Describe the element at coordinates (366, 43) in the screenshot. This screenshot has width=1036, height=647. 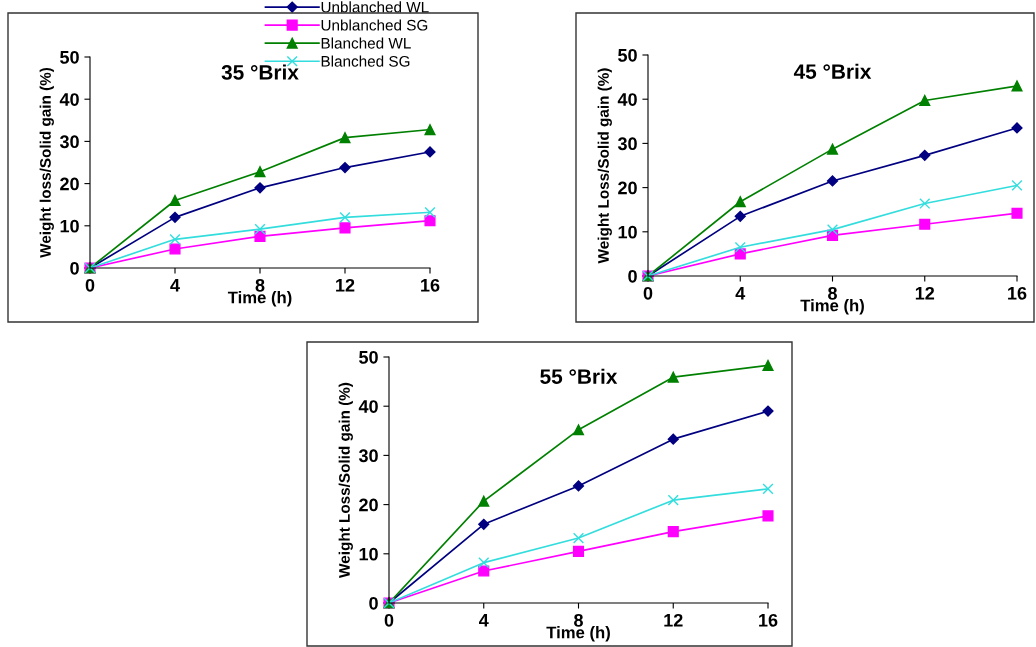
I see `legend-label: Blanched WL` at that location.